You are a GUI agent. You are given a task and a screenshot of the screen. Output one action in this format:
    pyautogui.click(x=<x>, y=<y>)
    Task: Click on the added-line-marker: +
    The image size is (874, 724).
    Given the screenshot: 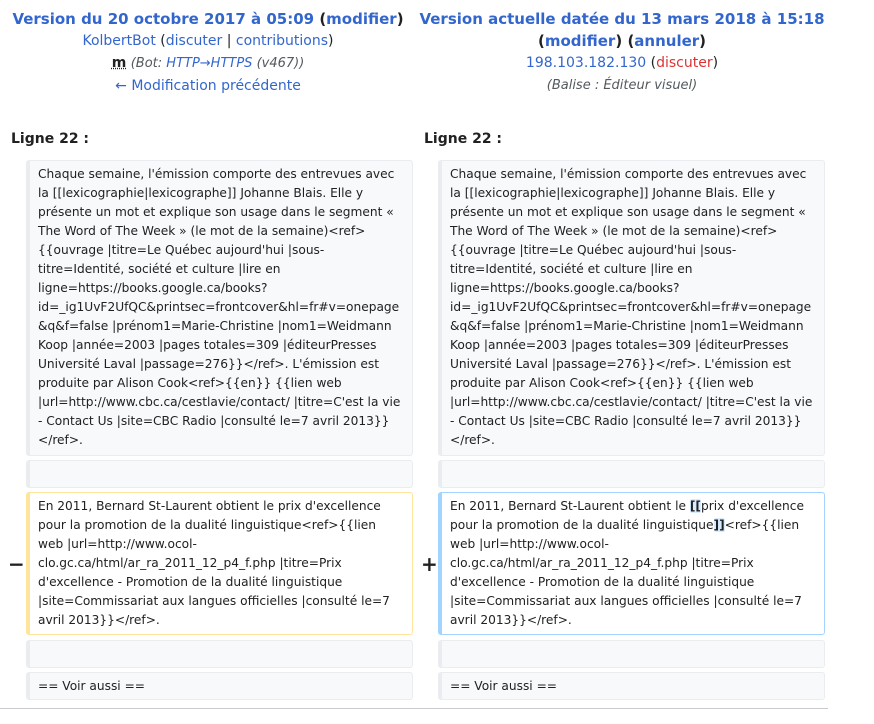 What is the action you would take?
    pyautogui.click(x=429, y=564)
    